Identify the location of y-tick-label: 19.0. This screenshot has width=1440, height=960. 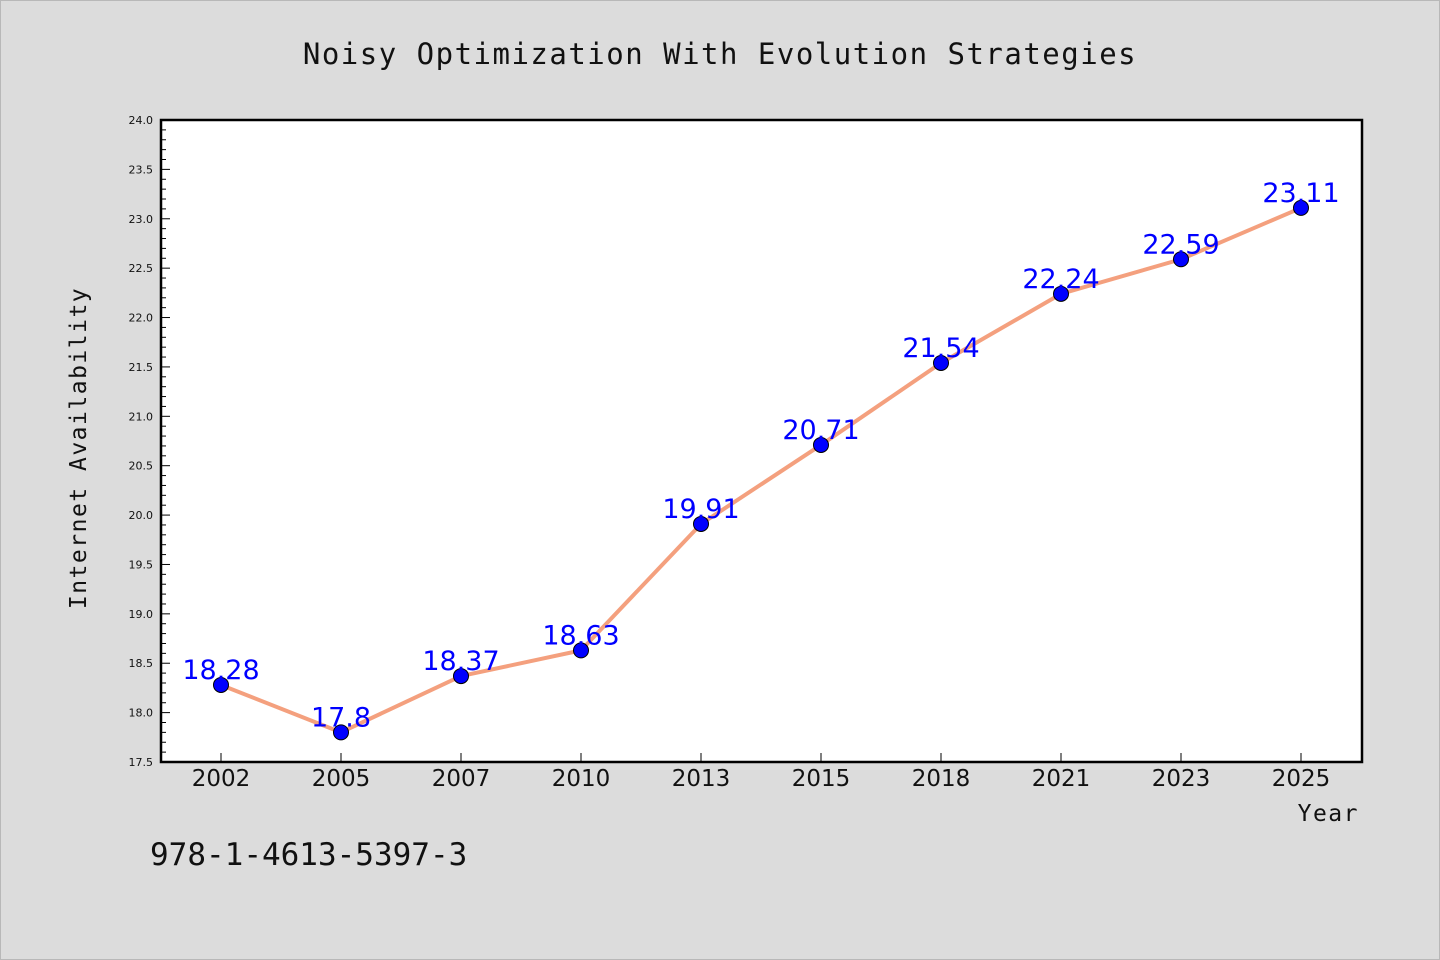
(141, 614).